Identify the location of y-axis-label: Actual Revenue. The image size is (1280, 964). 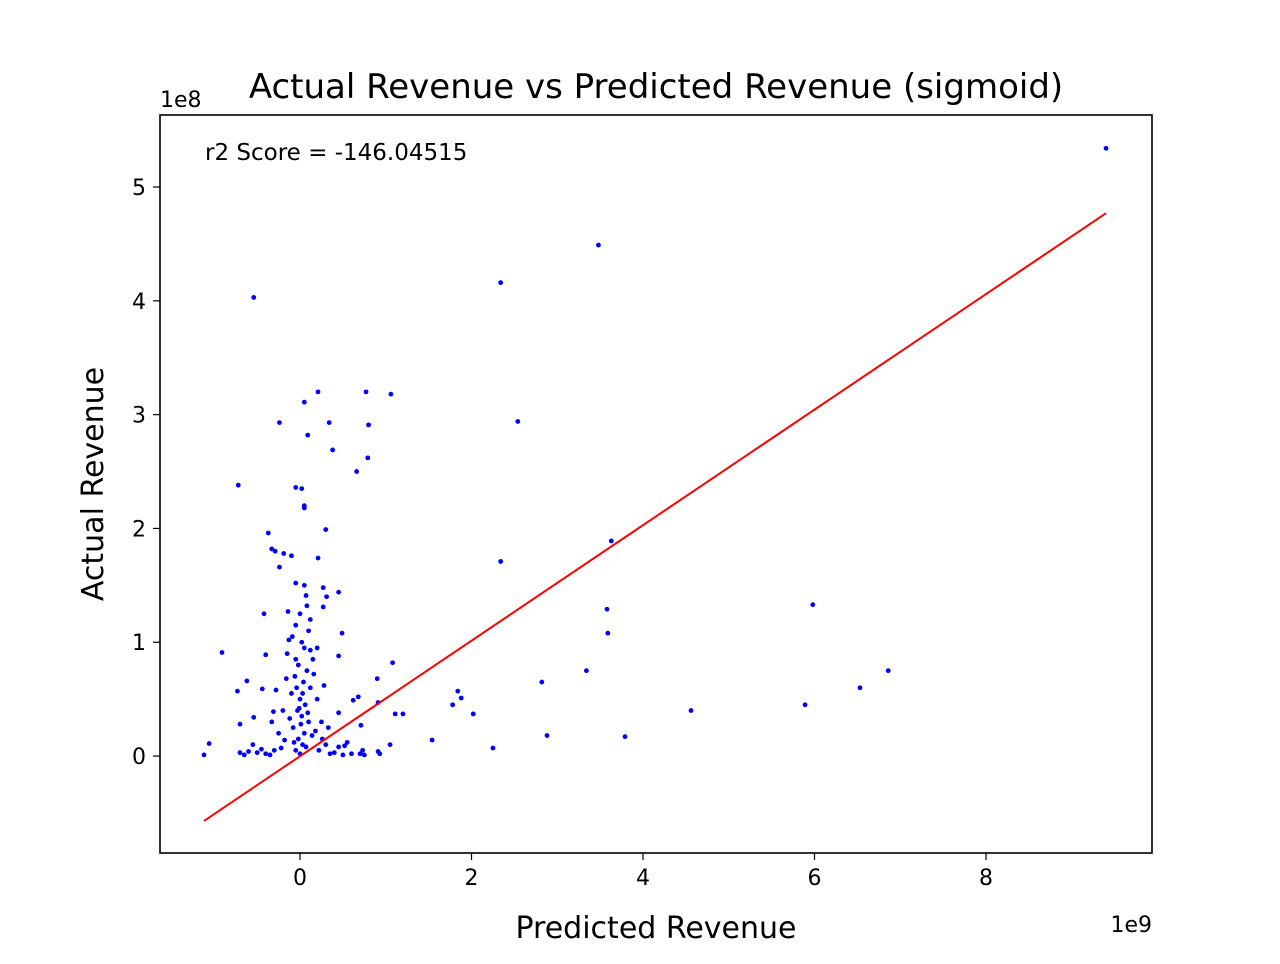
(93, 484).